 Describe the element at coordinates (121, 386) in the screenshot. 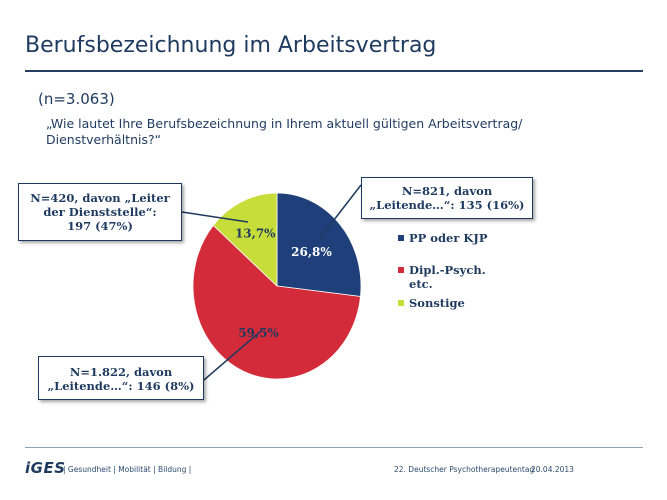

I see `callout-line: „Leitende…“: 146 (8%)` at that location.